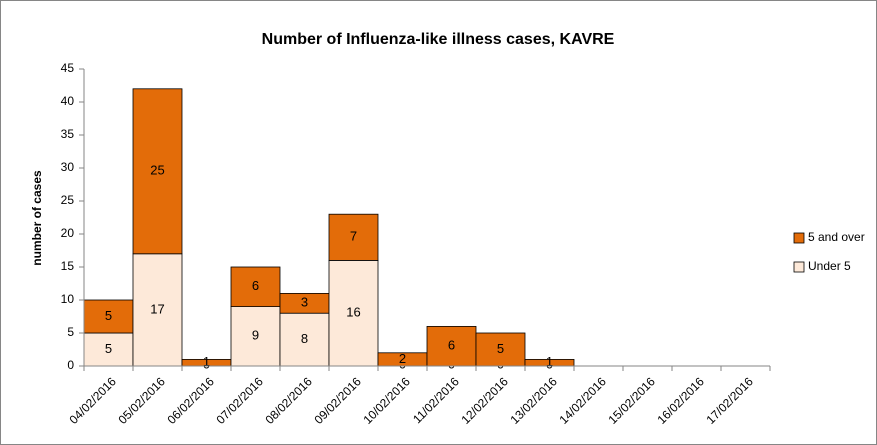 The image size is (877, 445). Describe the element at coordinates (70, 365) in the screenshot. I see `y-tick-label: 0` at that location.